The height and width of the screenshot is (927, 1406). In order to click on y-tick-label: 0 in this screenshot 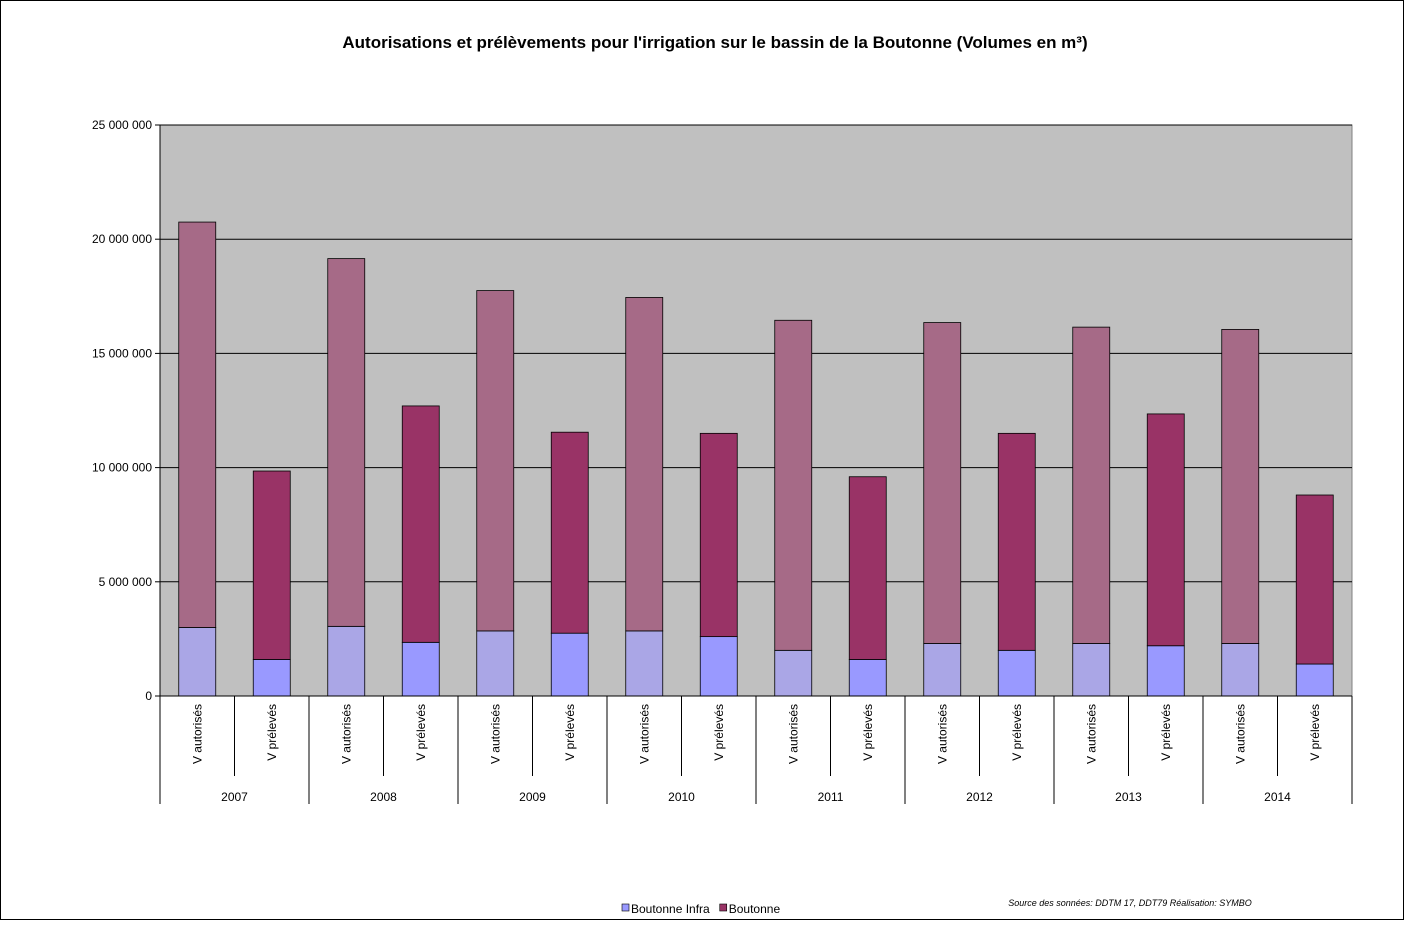, I will do `click(148, 696)`.